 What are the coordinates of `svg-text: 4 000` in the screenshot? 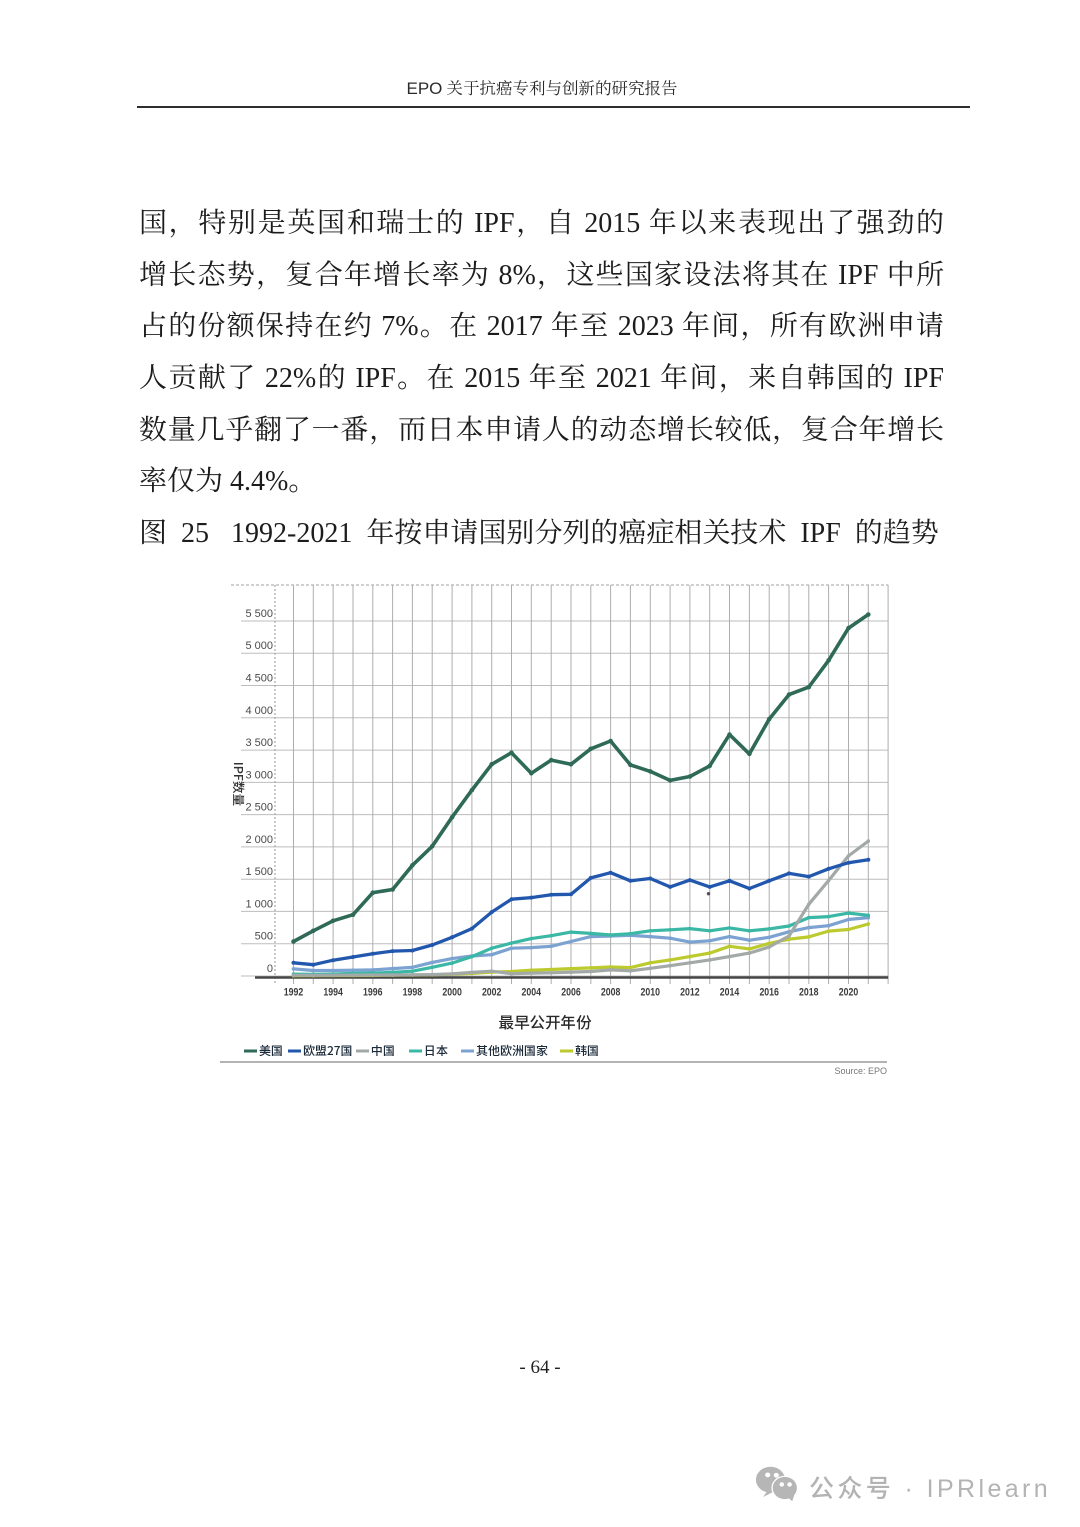 It's located at (259, 711).